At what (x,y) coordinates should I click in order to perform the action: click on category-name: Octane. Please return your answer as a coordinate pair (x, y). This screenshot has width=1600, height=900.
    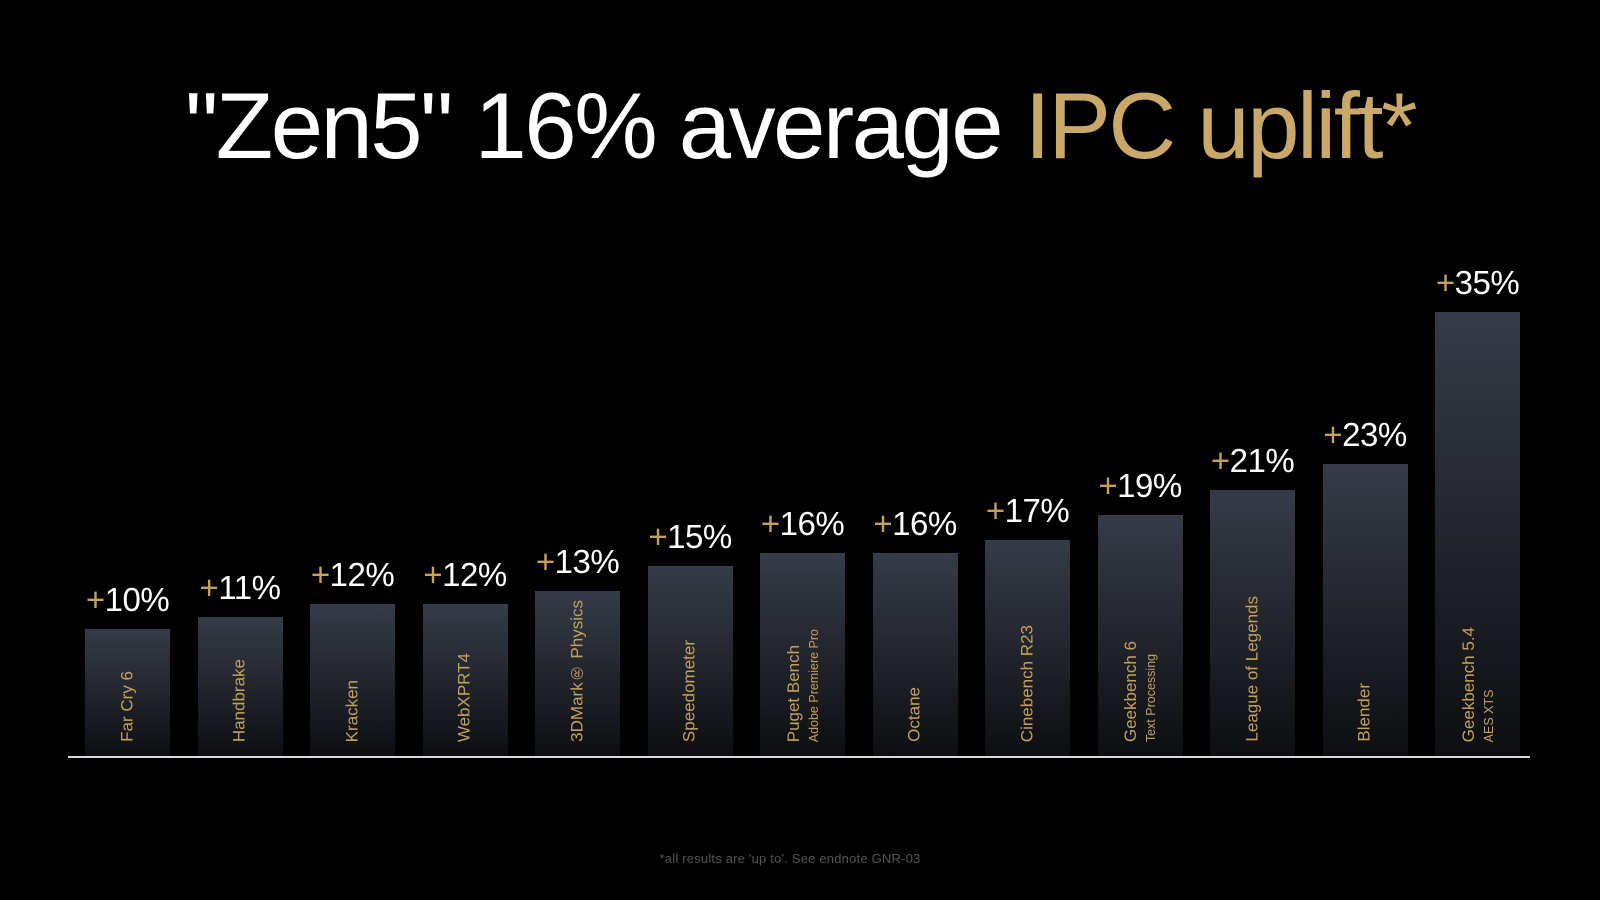
    Looking at the image, I should click on (914, 714).